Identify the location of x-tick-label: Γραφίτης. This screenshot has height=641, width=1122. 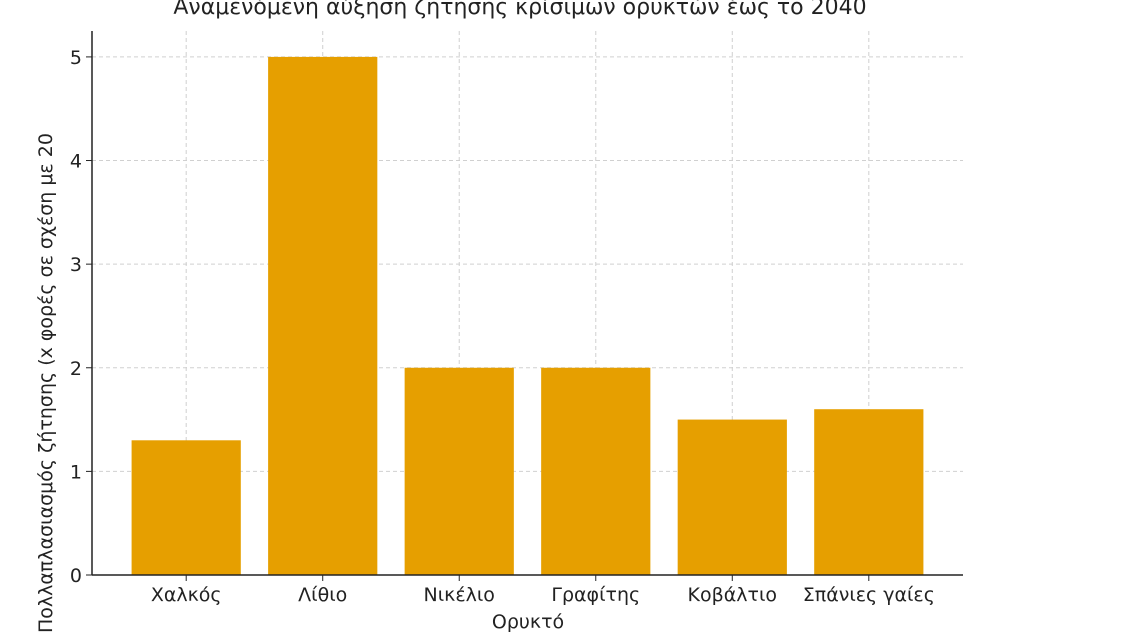
(595, 595).